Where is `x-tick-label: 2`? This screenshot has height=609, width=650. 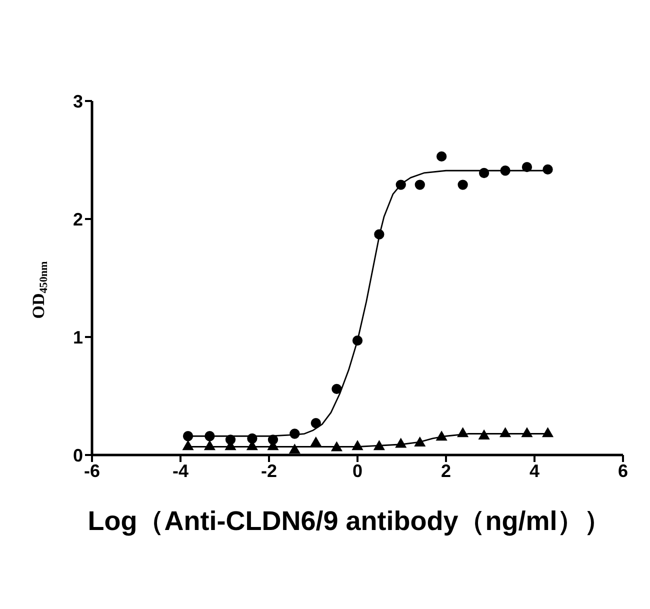
x-tick-label: 2 is located at coordinates (446, 470).